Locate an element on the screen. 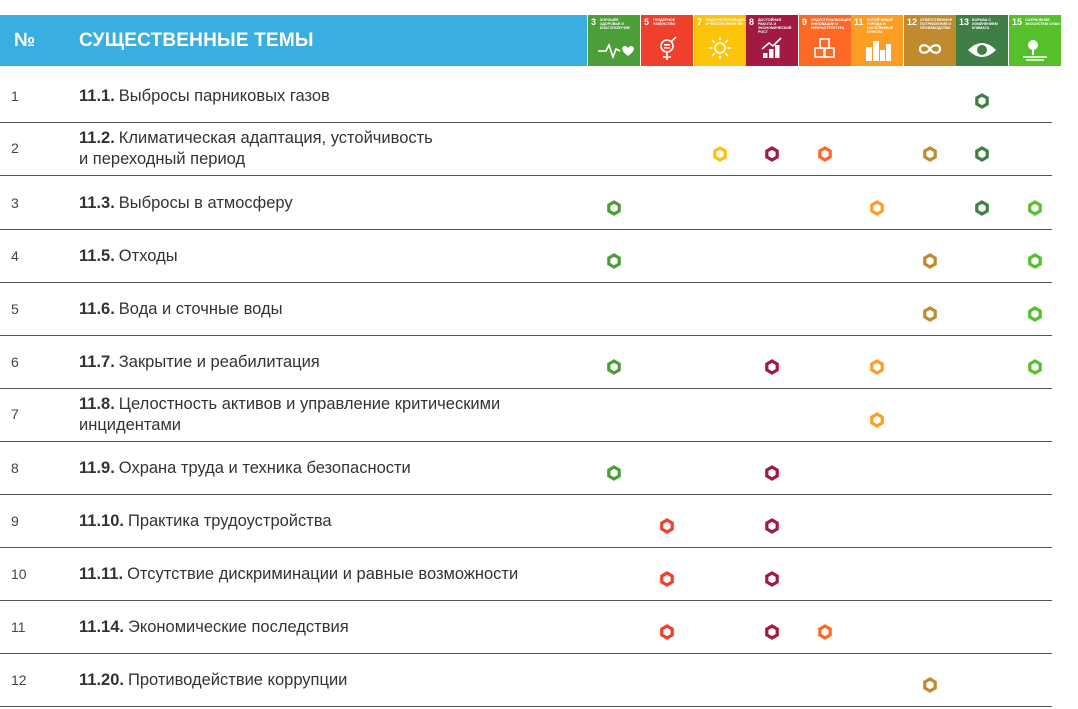 This screenshot has height=709, width=1078. sdg-goal-caption: Недорогостоящая и чистая энергия is located at coordinates (726, 22).